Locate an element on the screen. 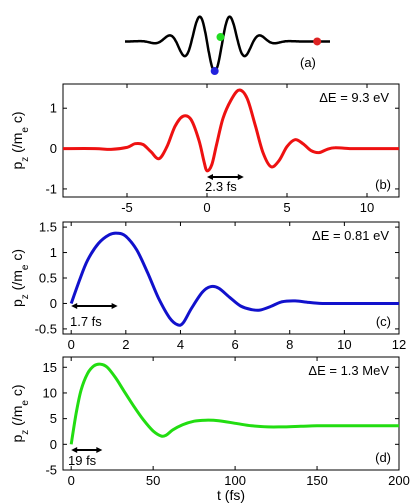  panel-label: (d) is located at coordinates (383, 457).